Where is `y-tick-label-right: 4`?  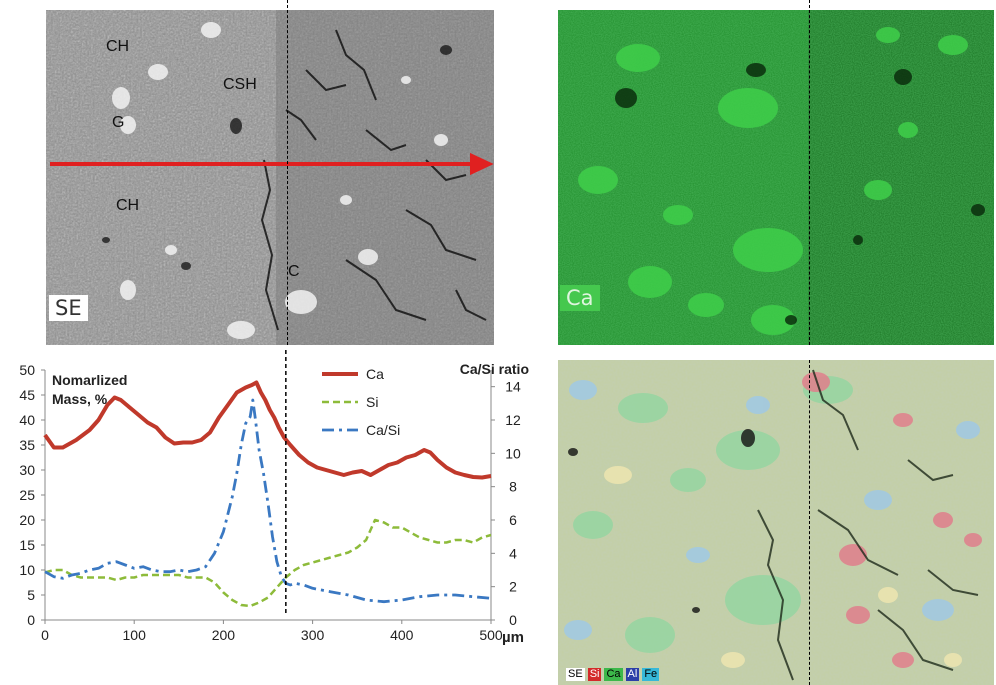 y-tick-label-right: 4 is located at coordinates (513, 553).